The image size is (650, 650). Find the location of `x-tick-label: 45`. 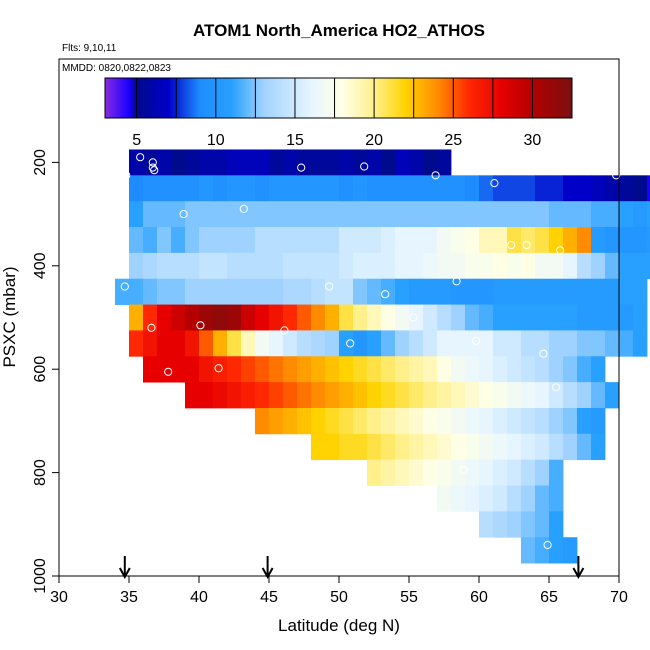

x-tick-label: 45 is located at coordinates (269, 597).